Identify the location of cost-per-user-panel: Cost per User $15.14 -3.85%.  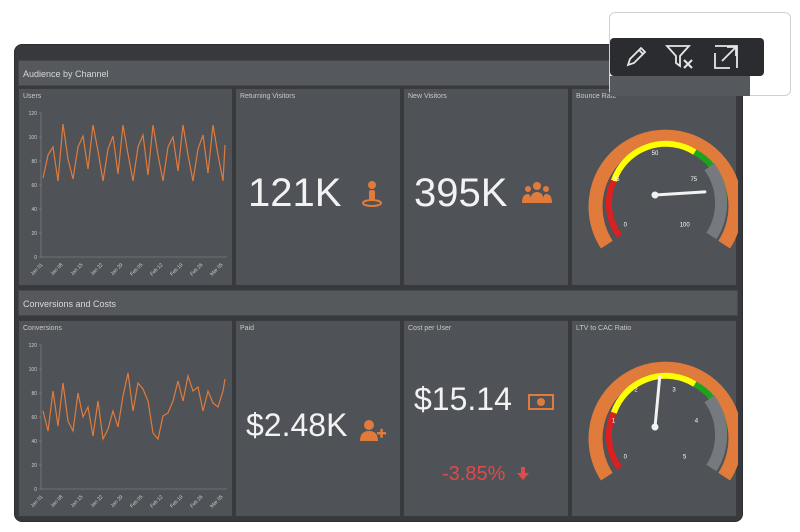
(486, 418).